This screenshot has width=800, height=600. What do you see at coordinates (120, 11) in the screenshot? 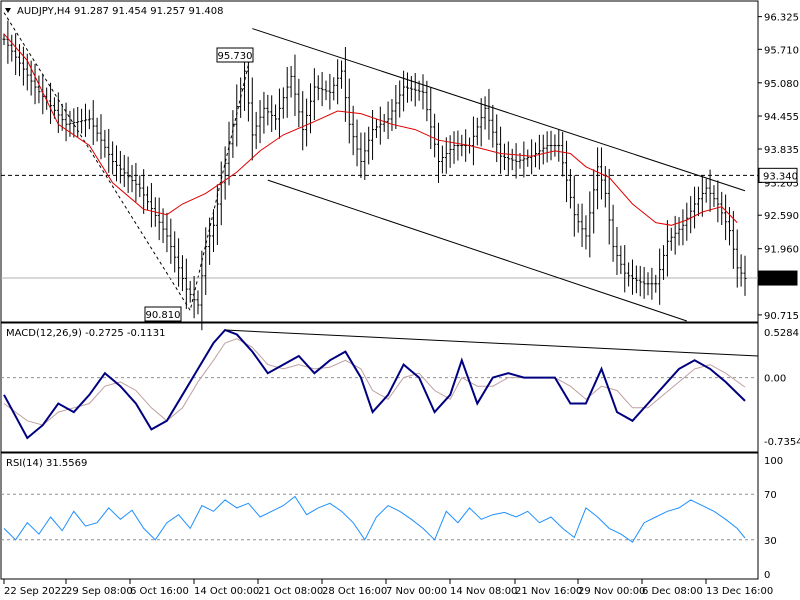
I see `symbol-header: AUDJPY,H4 91.287 91.454 91.257 91.408` at bounding box center [120, 11].